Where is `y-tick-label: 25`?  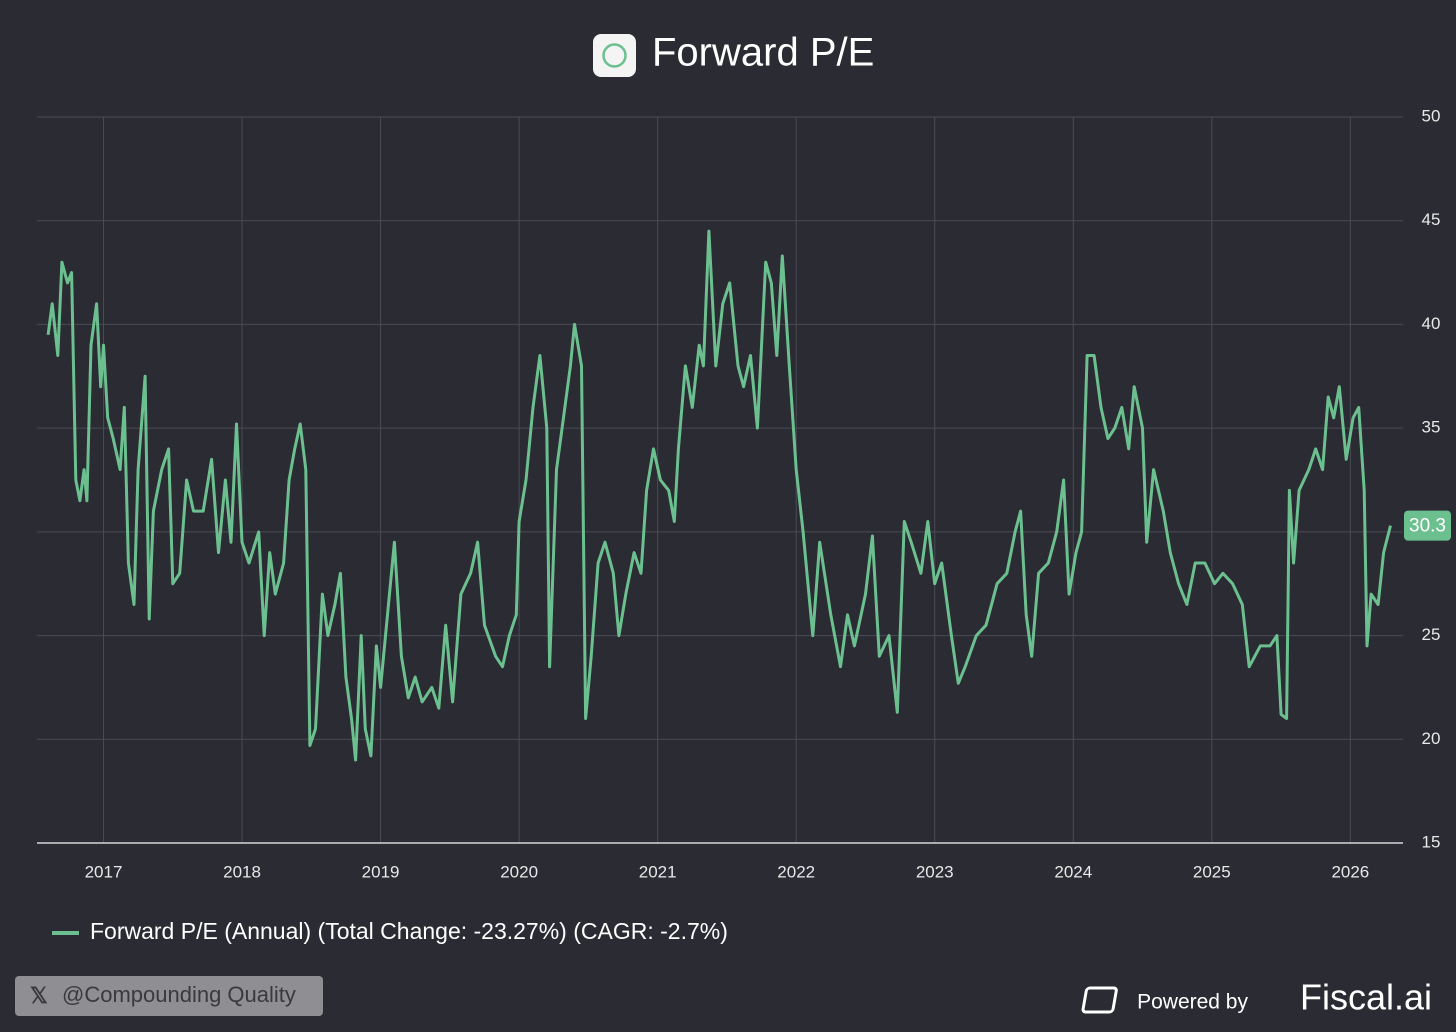
y-tick-label: 25 is located at coordinates (1431, 634).